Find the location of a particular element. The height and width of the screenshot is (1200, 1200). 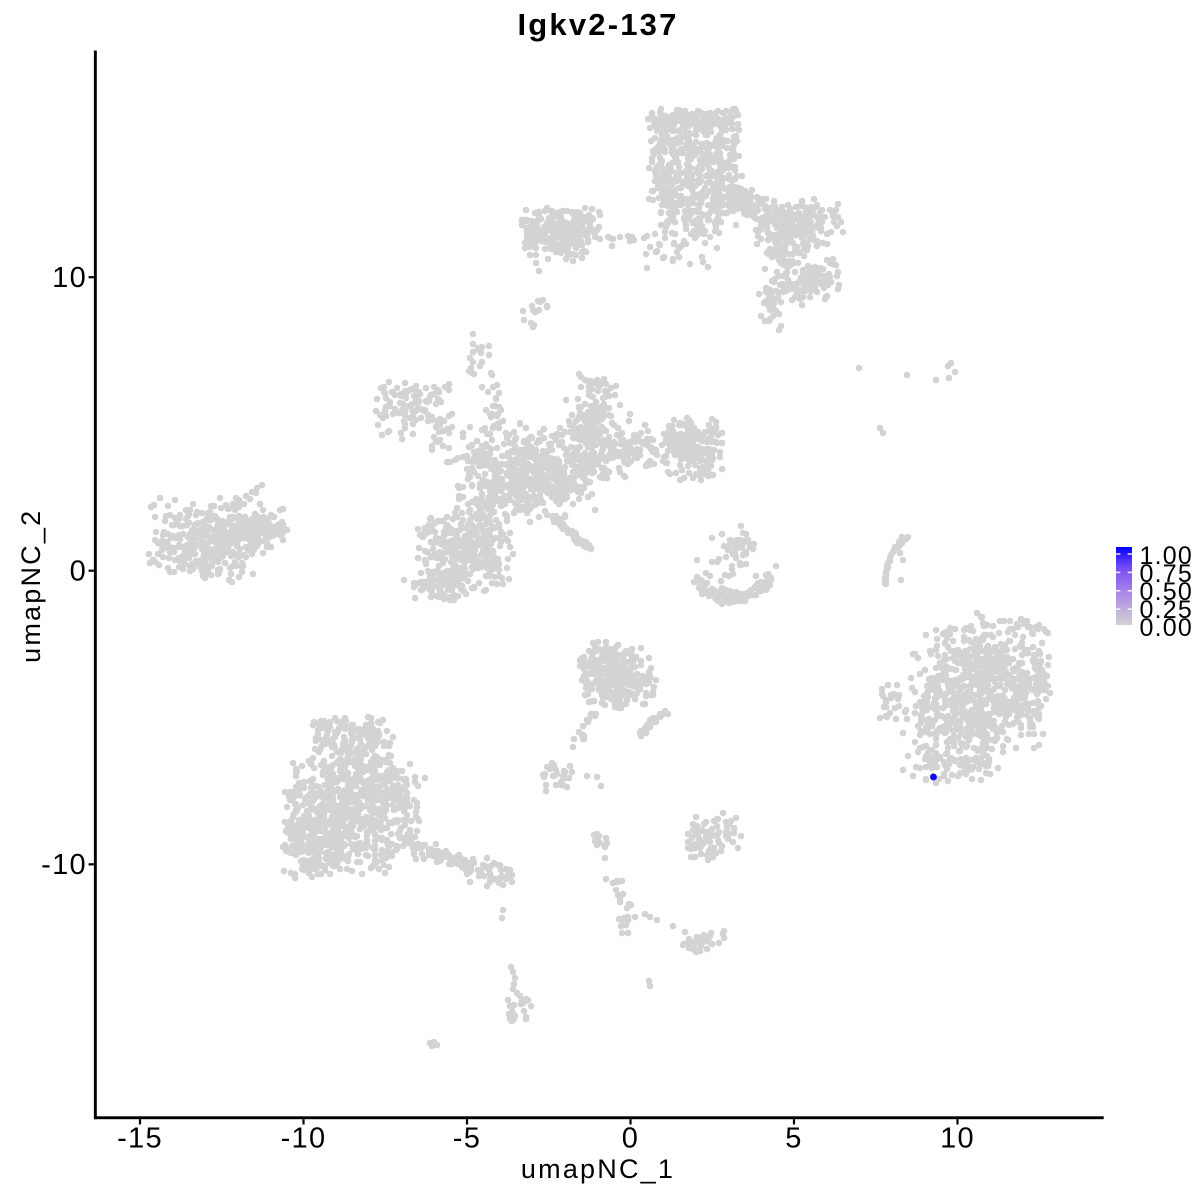

svg-text: umapNC_1 is located at coordinates (598, 1169).